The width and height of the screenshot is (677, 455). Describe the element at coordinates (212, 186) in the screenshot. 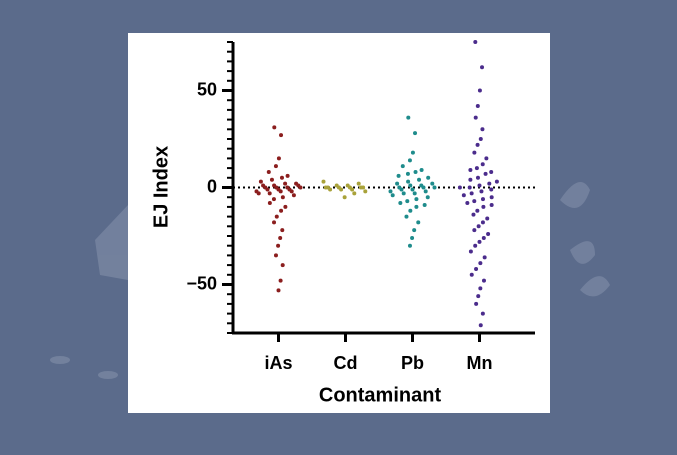

I see `y-tick-label: 0` at that location.